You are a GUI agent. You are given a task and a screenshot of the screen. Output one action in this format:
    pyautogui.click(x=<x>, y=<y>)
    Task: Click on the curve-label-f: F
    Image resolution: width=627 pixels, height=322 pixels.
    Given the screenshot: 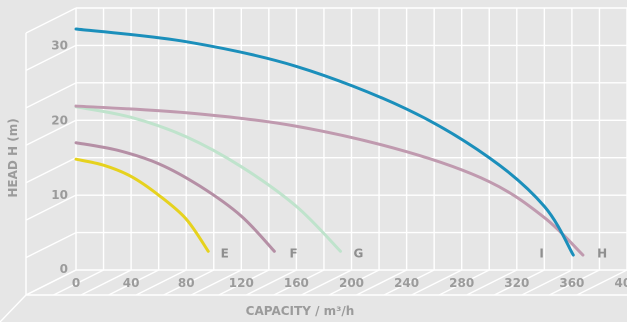 What is the action you would take?
    pyautogui.click(x=294, y=254)
    